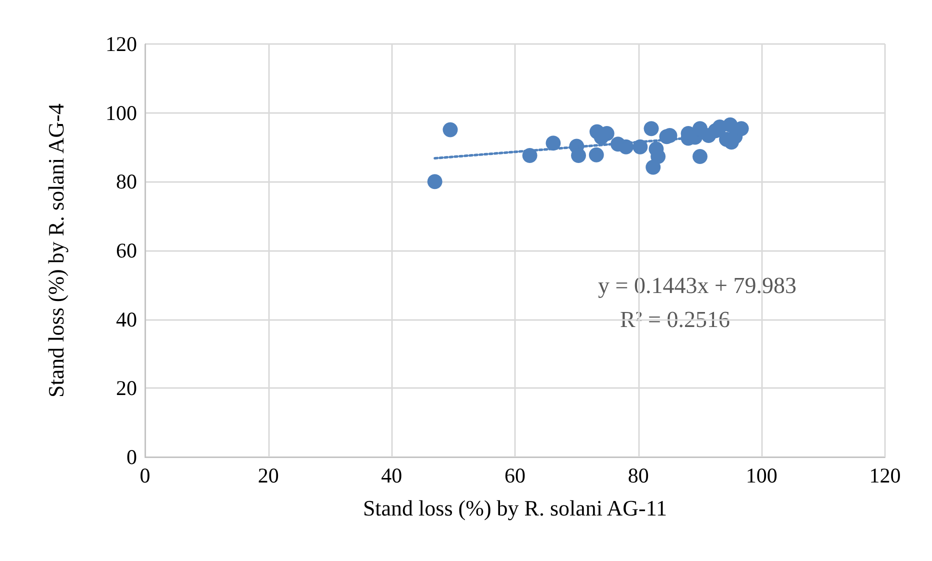 This screenshot has height=561, width=932. What do you see at coordinates (121, 44) in the screenshot?
I see `y-tick-label: 120` at bounding box center [121, 44].